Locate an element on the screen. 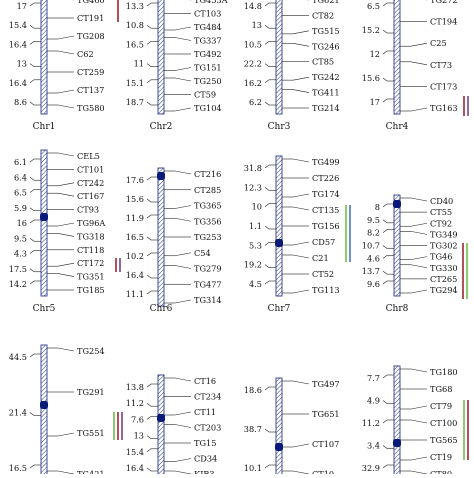  marker-label: TG484 is located at coordinates (208, 27).